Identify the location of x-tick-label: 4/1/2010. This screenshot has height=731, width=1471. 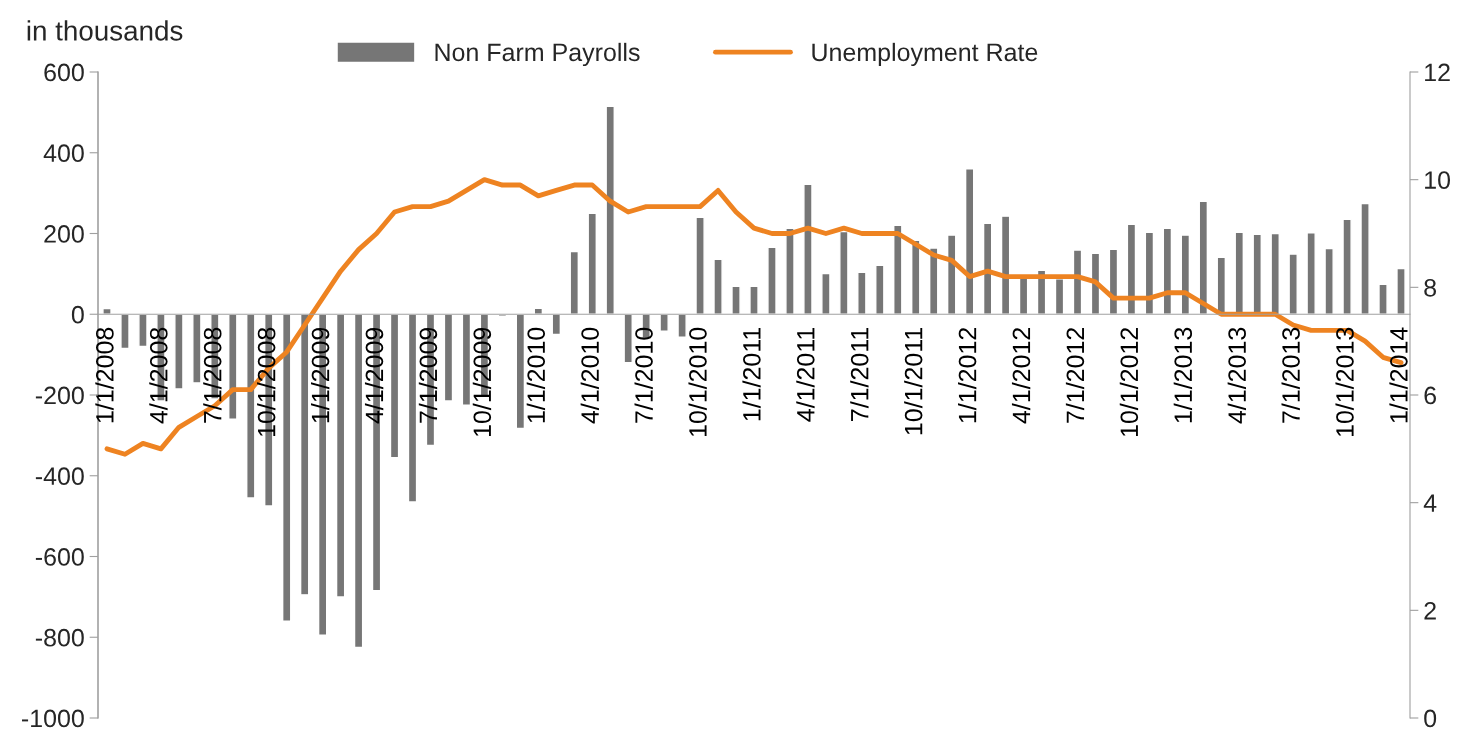
(589, 375).